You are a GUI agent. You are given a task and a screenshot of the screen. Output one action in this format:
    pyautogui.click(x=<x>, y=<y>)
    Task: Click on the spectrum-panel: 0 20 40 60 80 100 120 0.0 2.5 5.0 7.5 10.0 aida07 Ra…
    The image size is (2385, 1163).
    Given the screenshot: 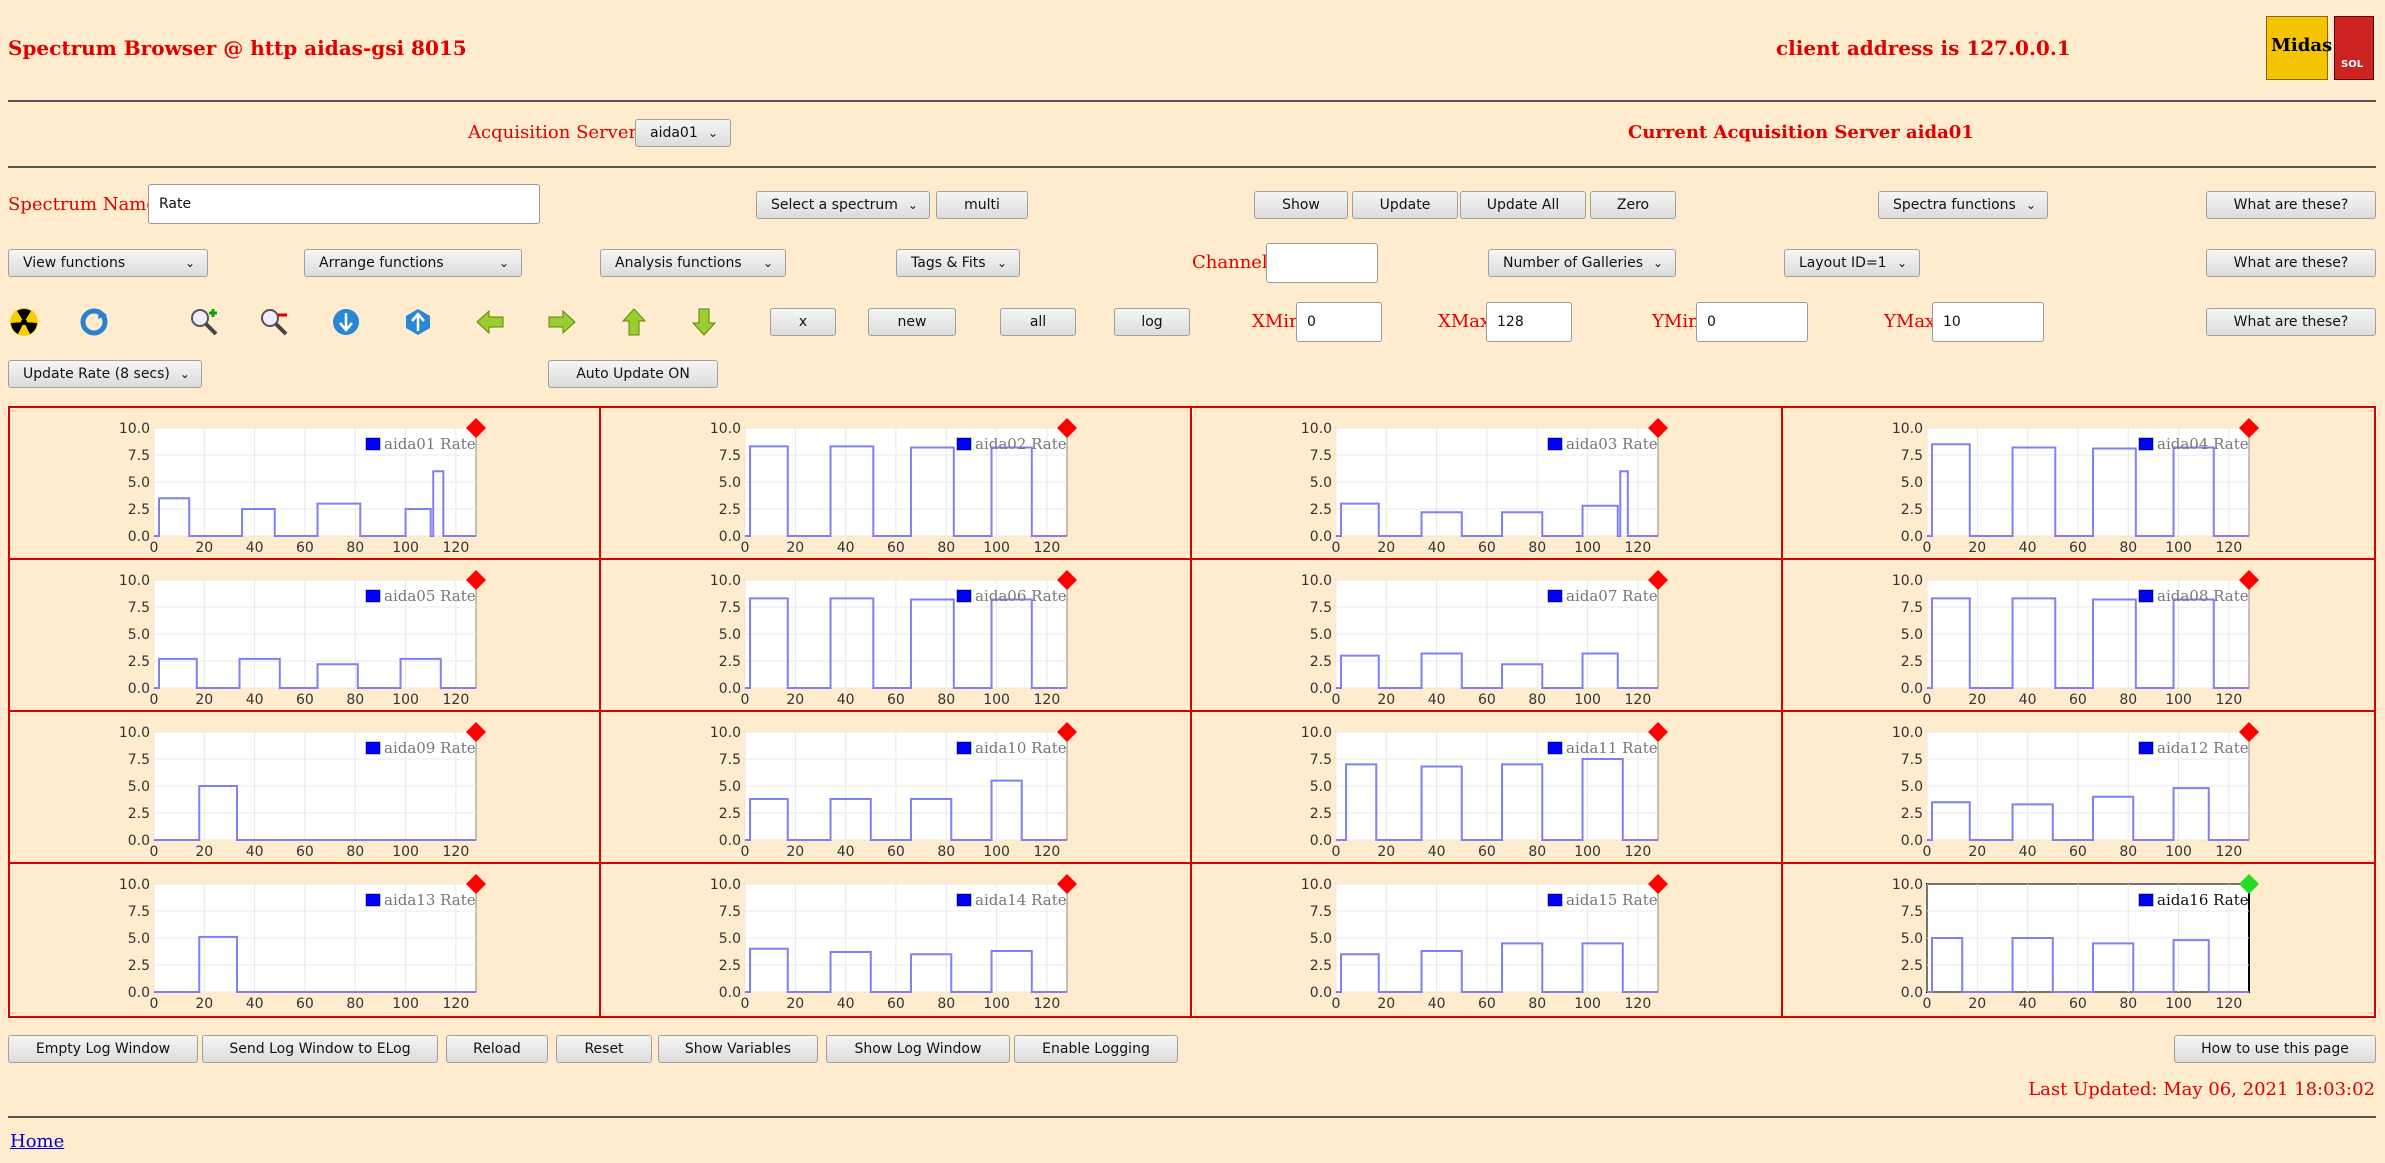 What is the action you would take?
    pyautogui.click(x=1487, y=636)
    